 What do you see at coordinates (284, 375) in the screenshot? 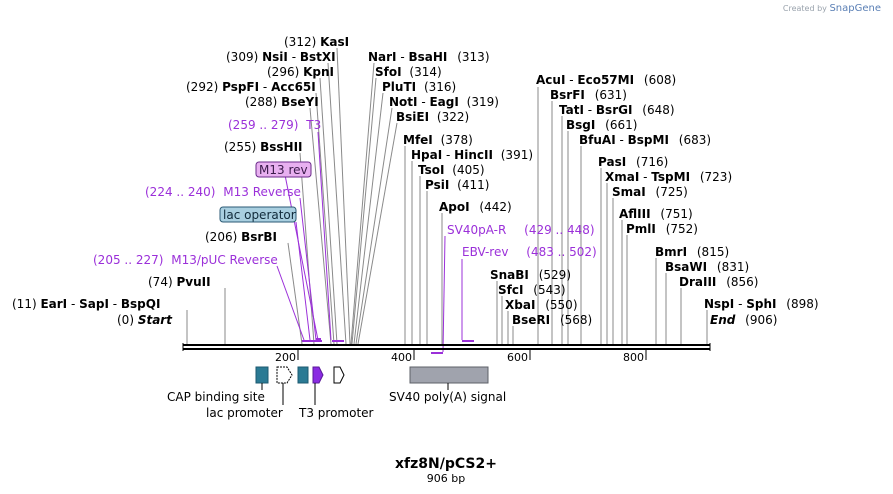
I see `lac-promoter-feature` at bounding box center [284, 375].